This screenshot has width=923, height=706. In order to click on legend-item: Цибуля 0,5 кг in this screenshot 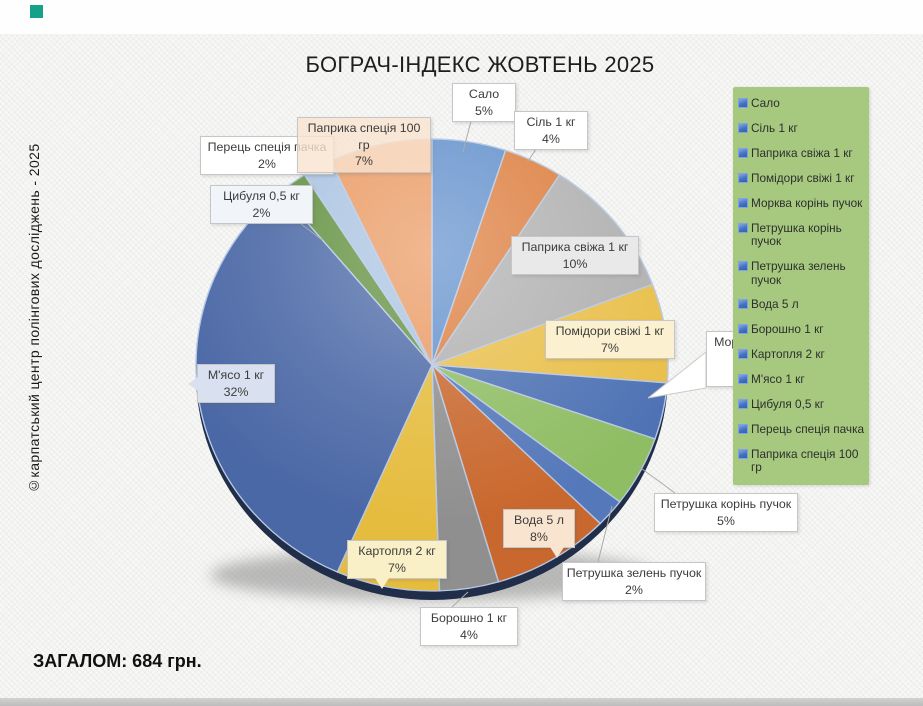, I will do `click(801, 405)`.